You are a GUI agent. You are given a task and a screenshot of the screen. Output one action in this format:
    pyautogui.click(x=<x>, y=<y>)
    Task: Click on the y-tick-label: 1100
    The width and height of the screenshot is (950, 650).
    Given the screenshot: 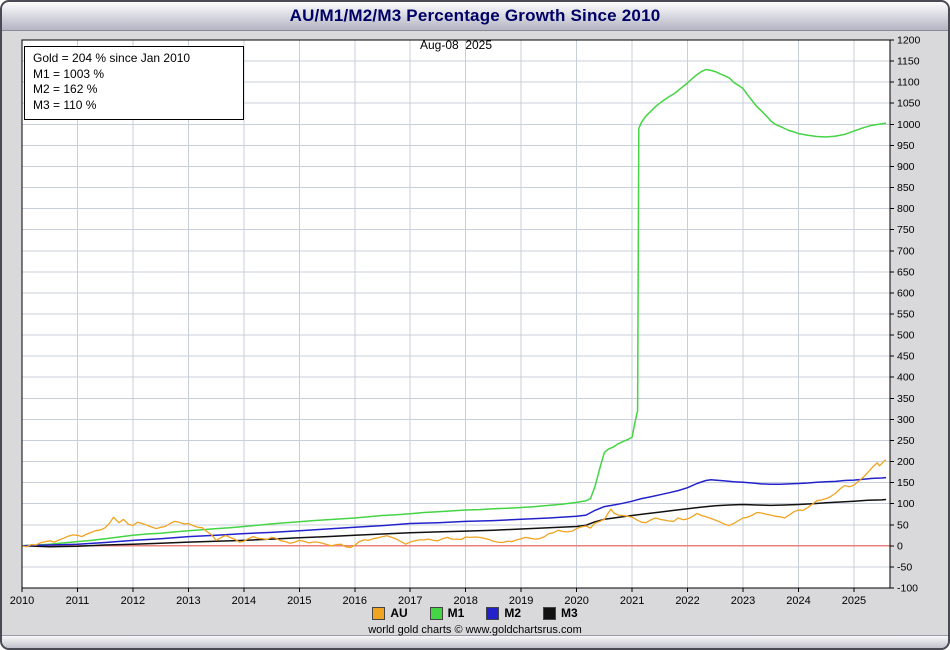 What is the action you would take?
    pyautogui.click(x=908, y=83)
    